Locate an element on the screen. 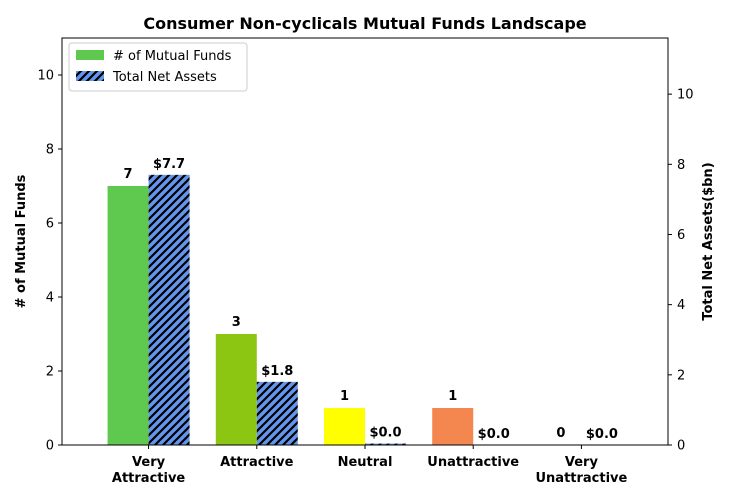 This screenshot has width=730, height=504. y-right-tick-label: 0 is located at coordinates (681, 446).